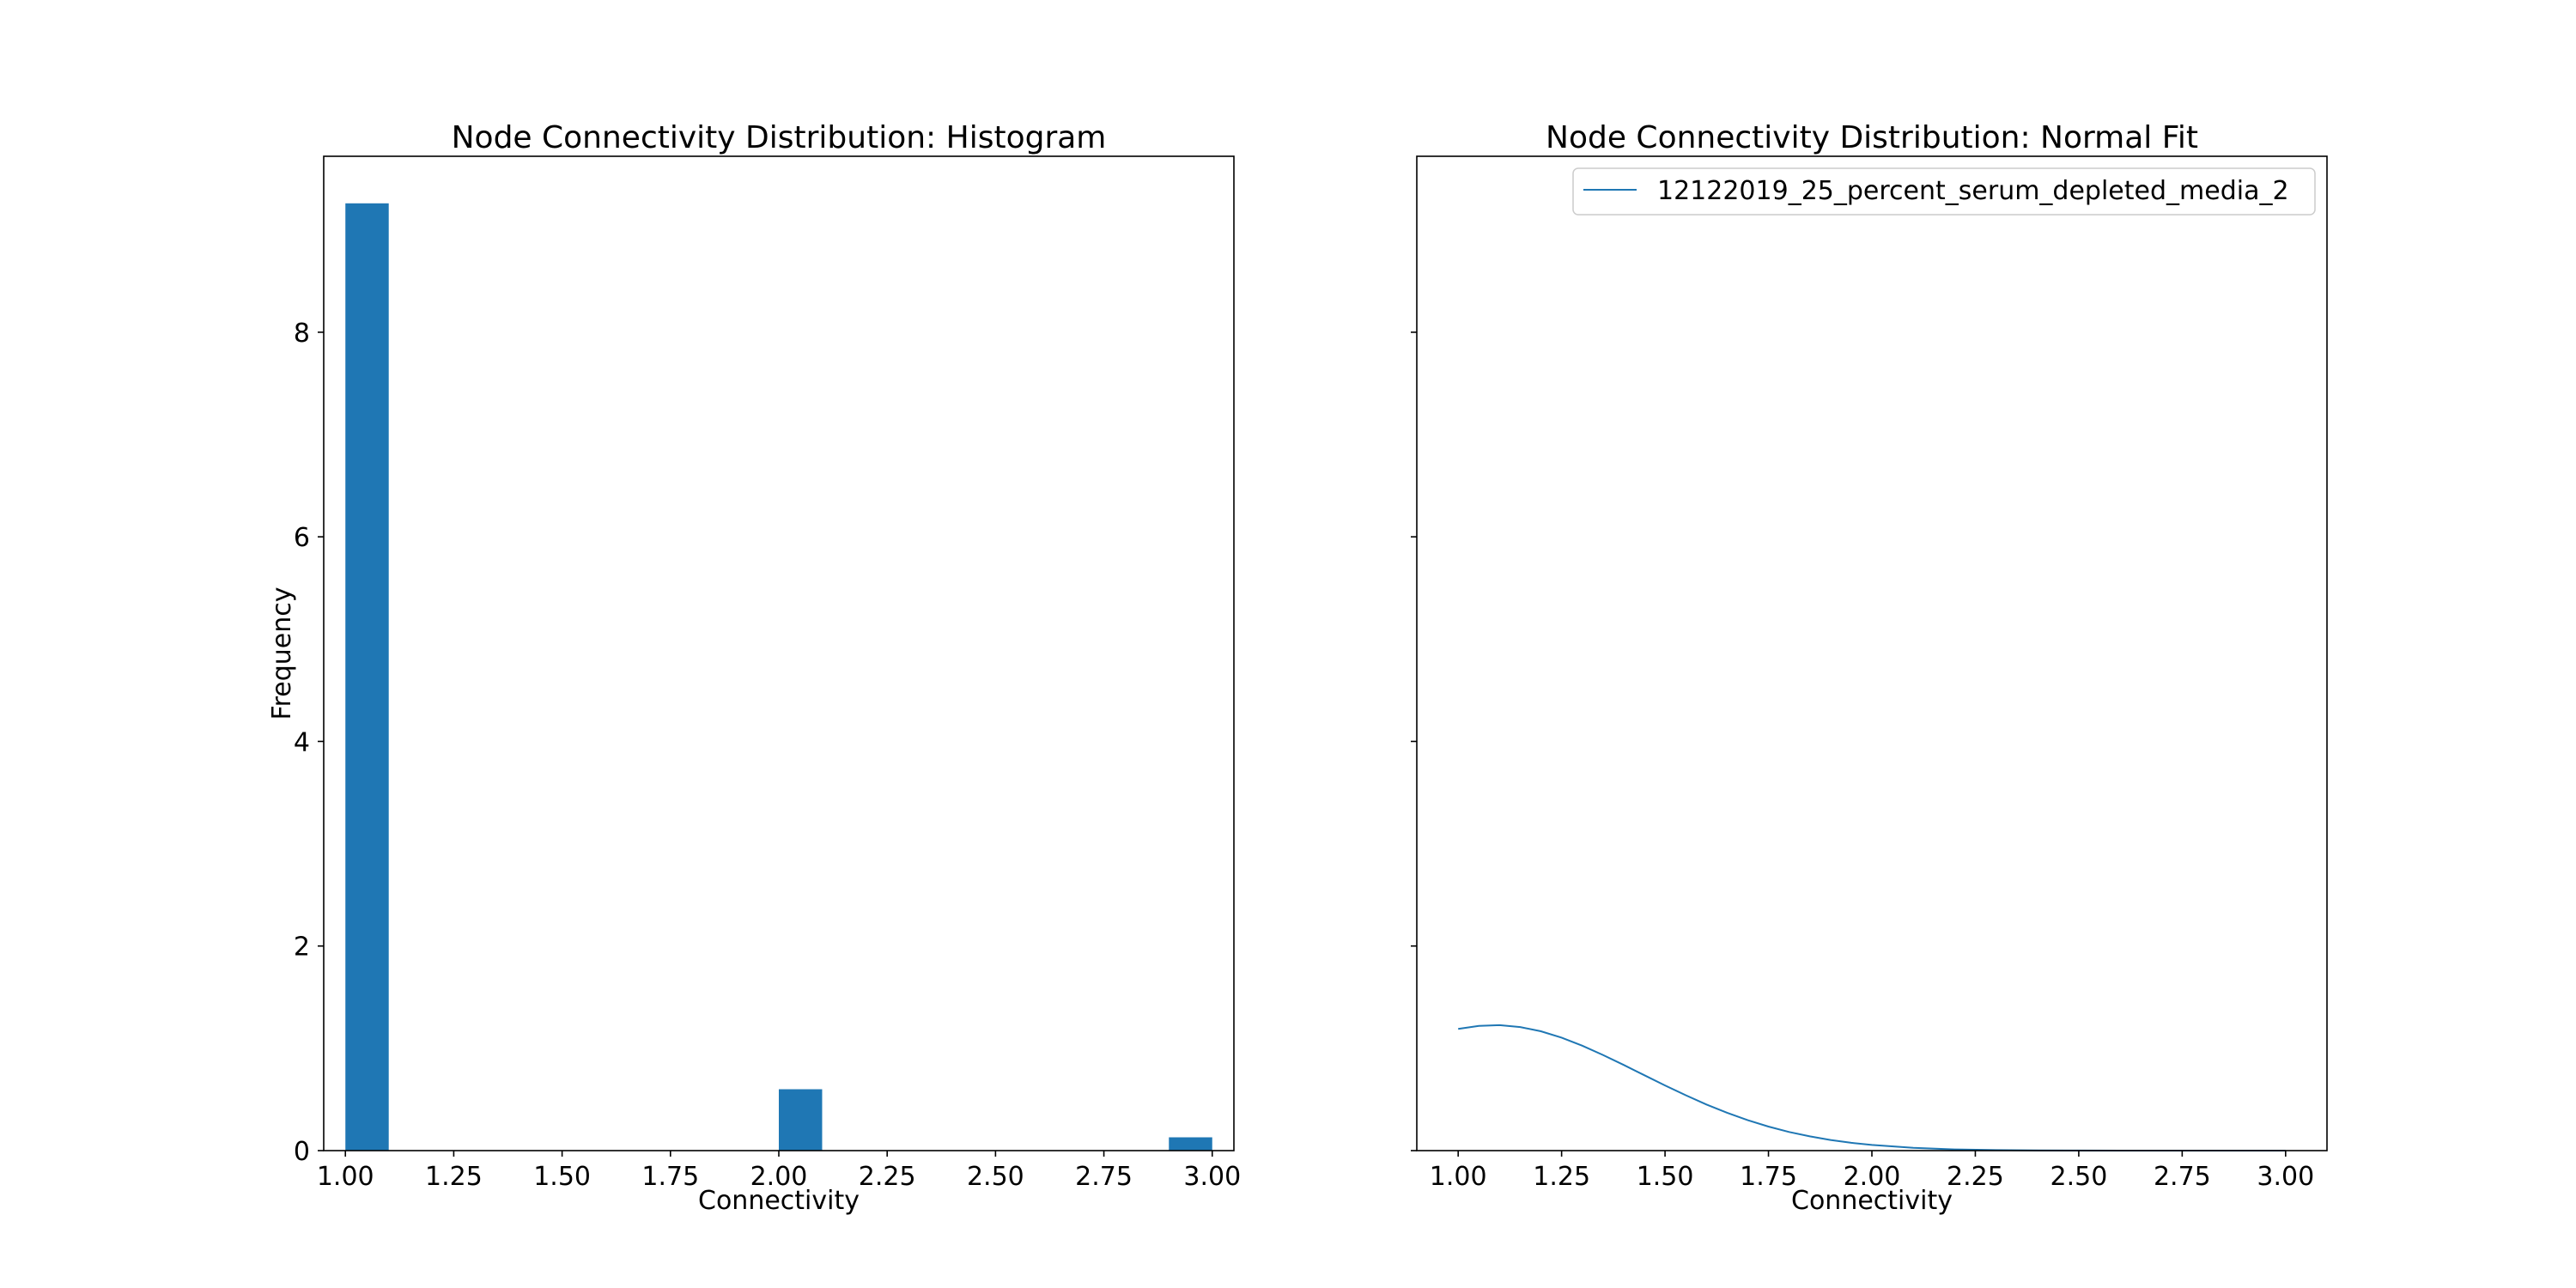 The height and width of the screenshot is (1288, 2576). I want to click on histogram-x-ticks: 1.00 1.25 1.50 1.75 2.00 2.25 2.50 2.75 3.00, so click(779, 1171).